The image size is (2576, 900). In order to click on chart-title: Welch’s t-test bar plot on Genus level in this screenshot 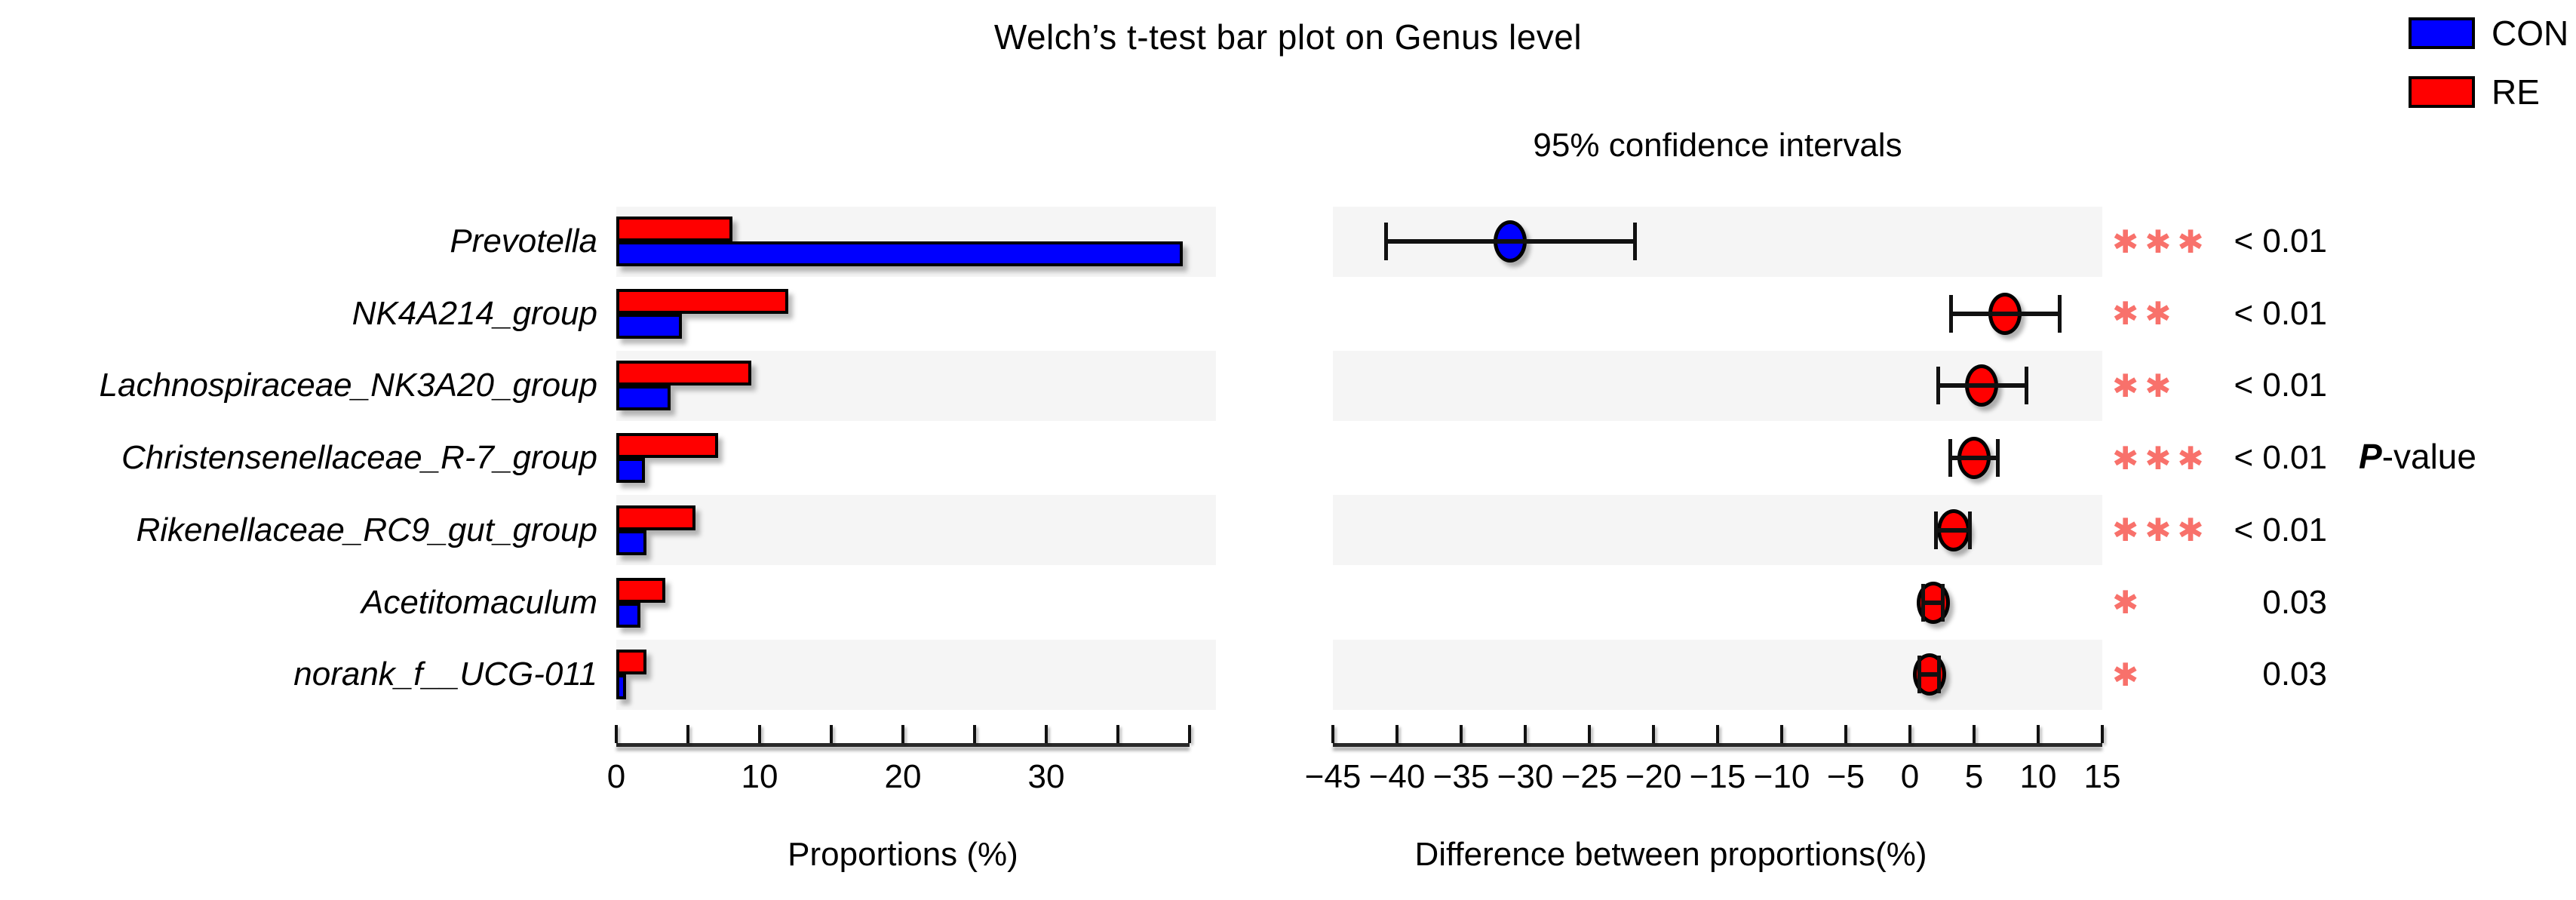, I will do `click(1288, 37)`.